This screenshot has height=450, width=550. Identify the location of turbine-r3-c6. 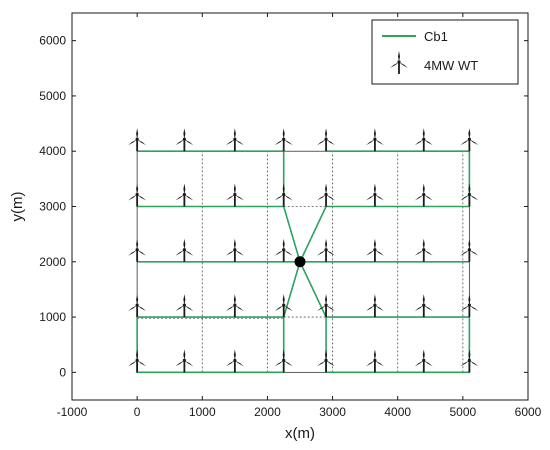
(423, 195).